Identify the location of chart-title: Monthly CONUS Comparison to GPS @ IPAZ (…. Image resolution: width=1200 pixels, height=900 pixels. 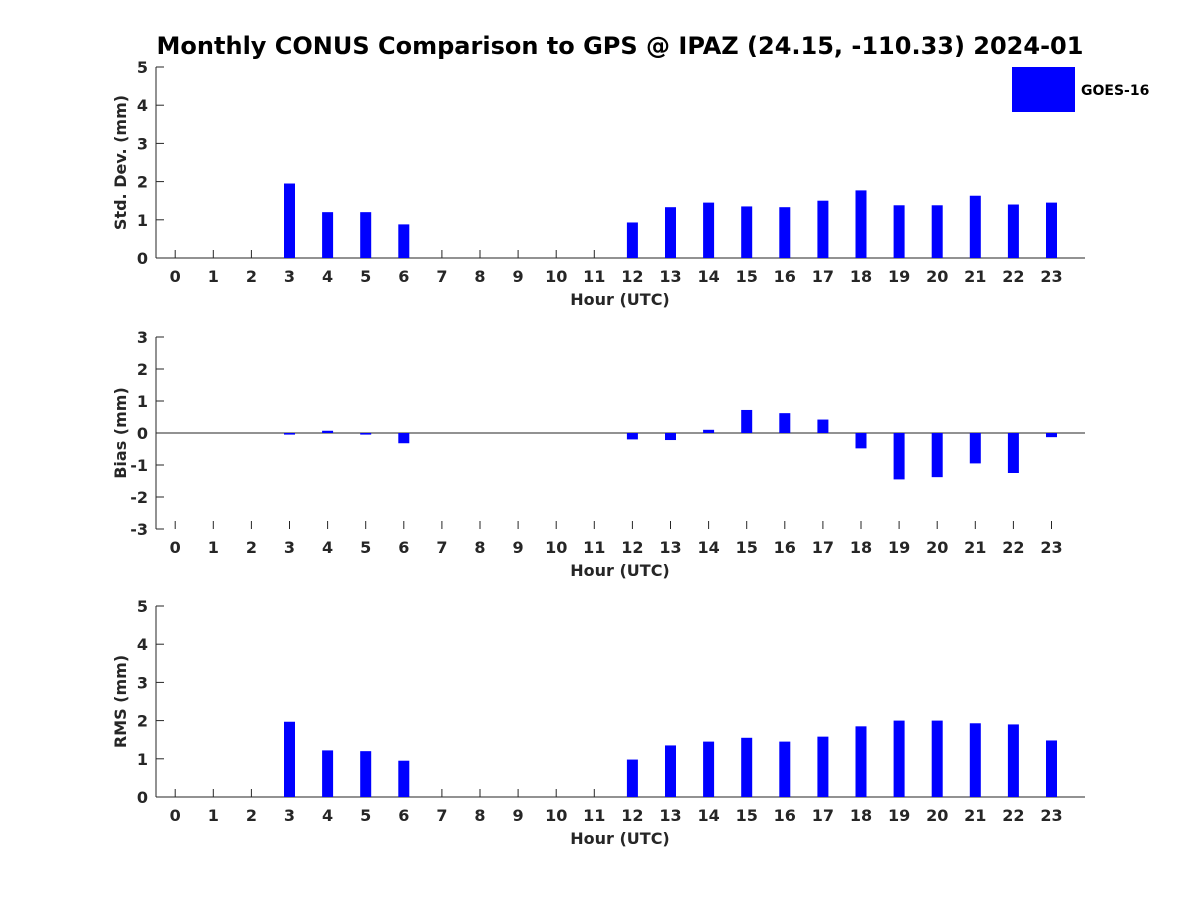
(620, 46).